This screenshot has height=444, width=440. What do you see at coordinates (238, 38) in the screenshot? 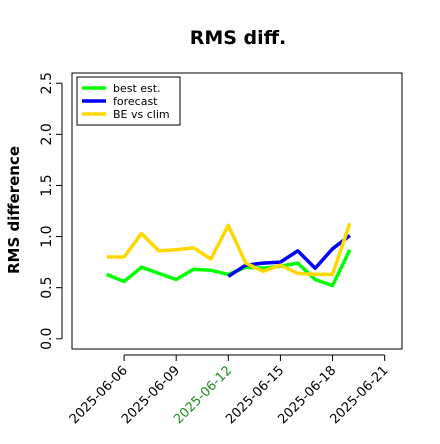
I see `chart-title: RMS diff.` at bounding box center [238, 38].